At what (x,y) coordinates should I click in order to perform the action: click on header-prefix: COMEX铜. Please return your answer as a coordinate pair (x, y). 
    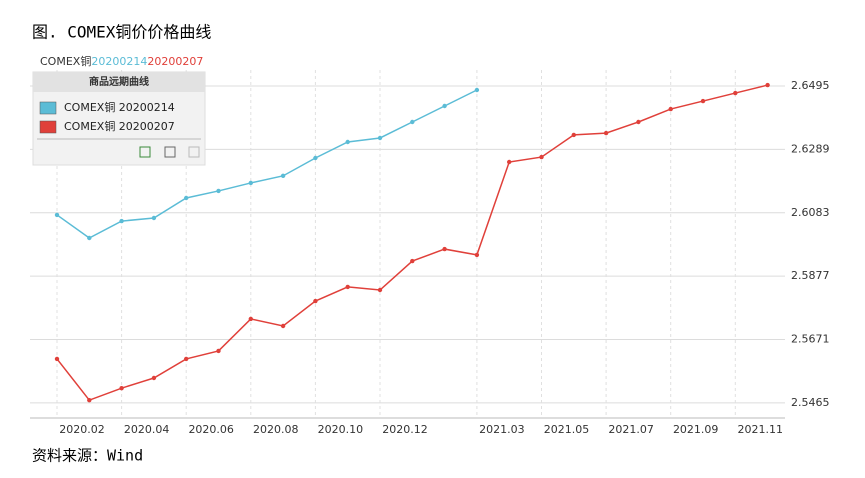
    Looking at the image, I should click on (65, 61).